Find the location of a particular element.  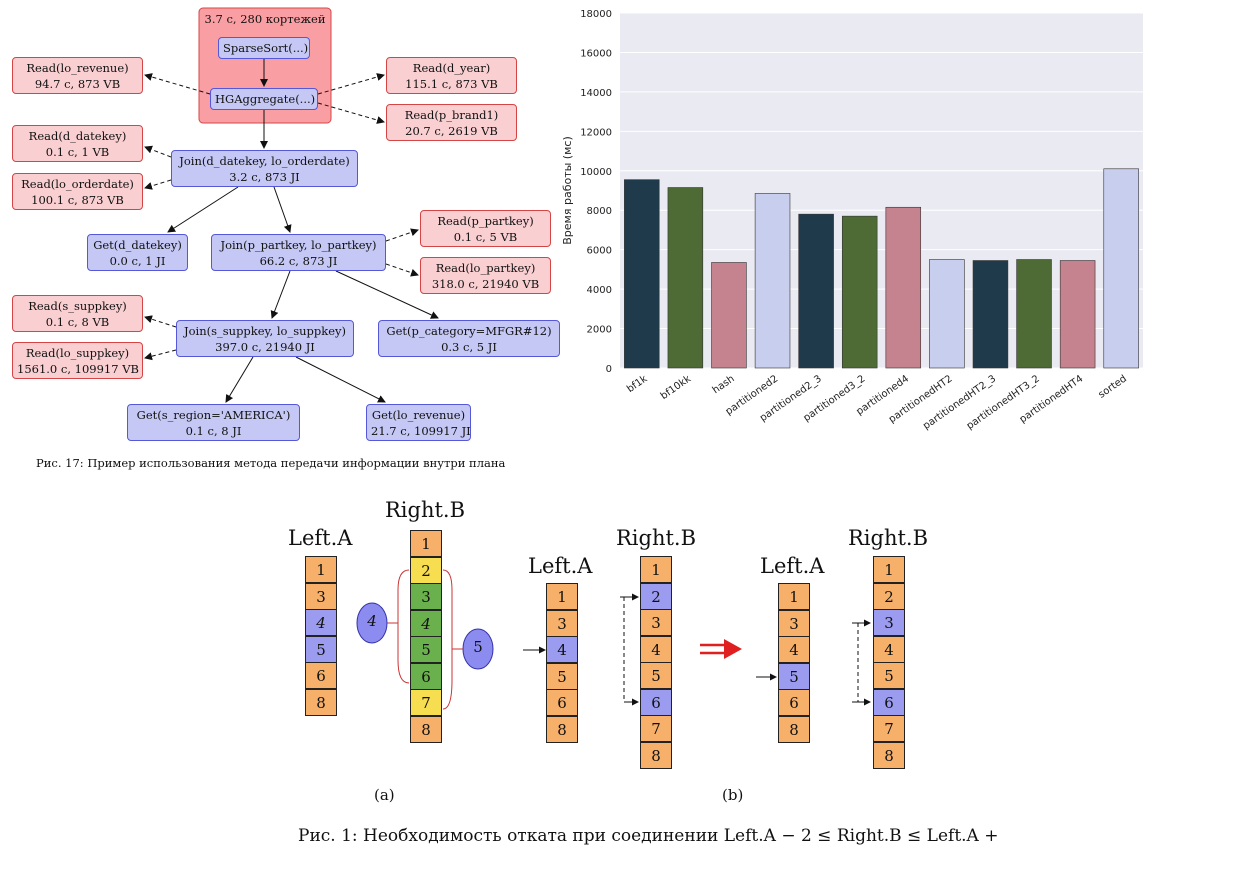

plan-node-line: 21.7 с, 109917 JI is located at coordinates (421, 431).